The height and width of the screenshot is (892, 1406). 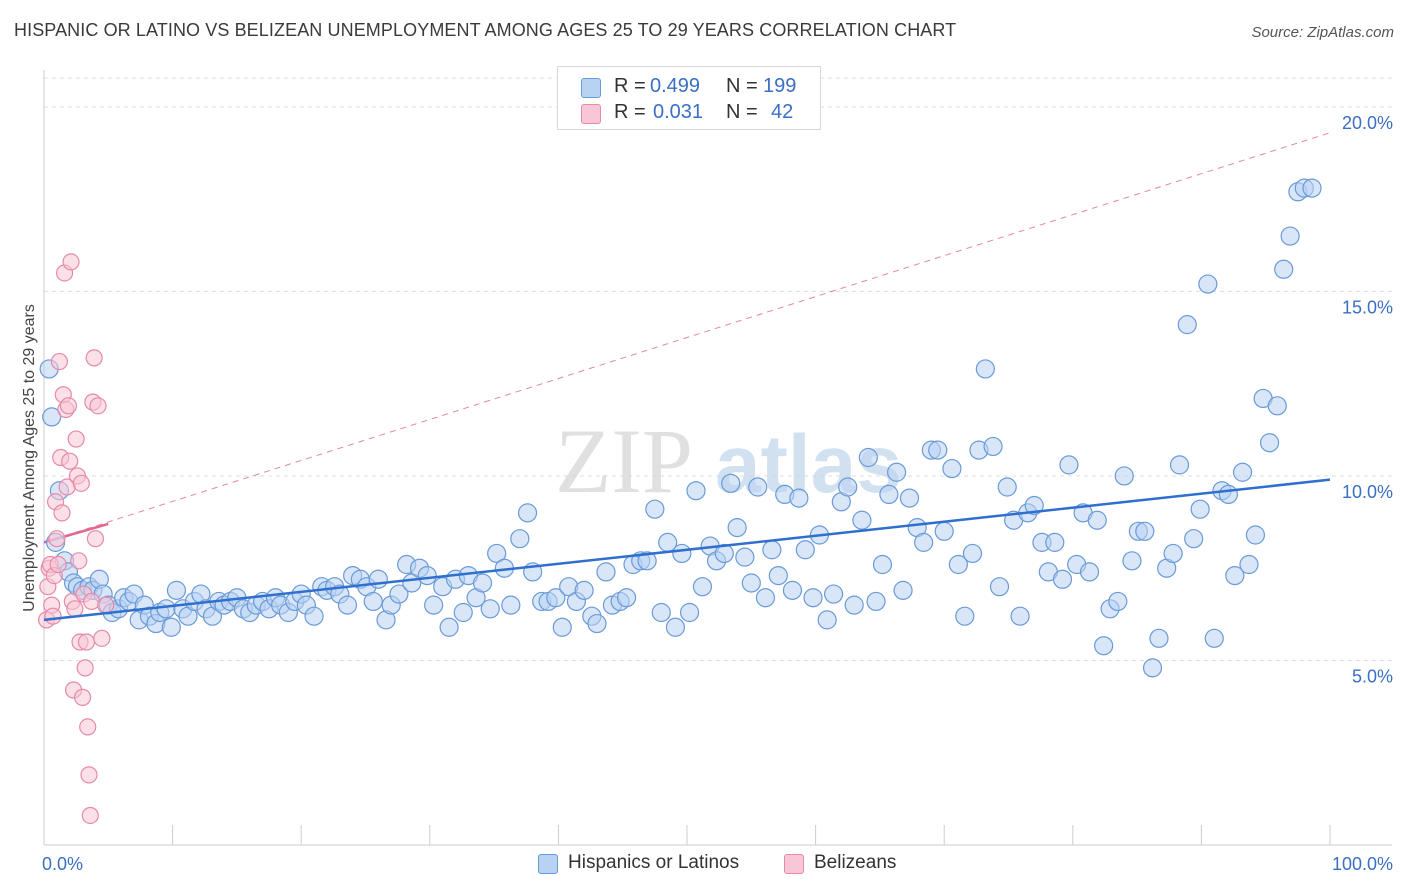 I want to click on legend-swatch-pink, so click(x=591, y=114).